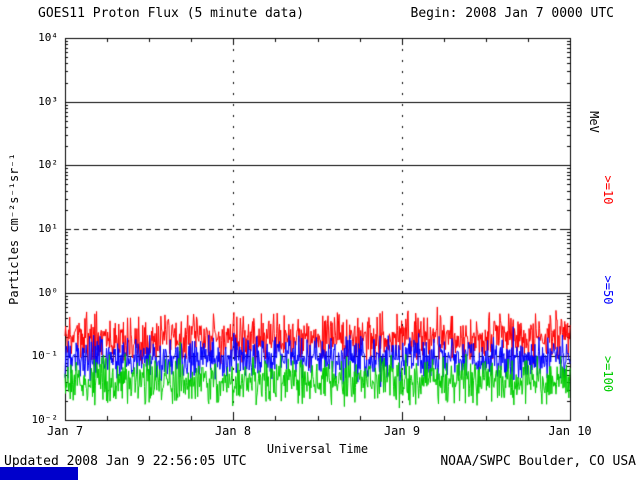  I want to click on chart-title: GOES11 Proton Flux (5 minute data), so click(171, 13).